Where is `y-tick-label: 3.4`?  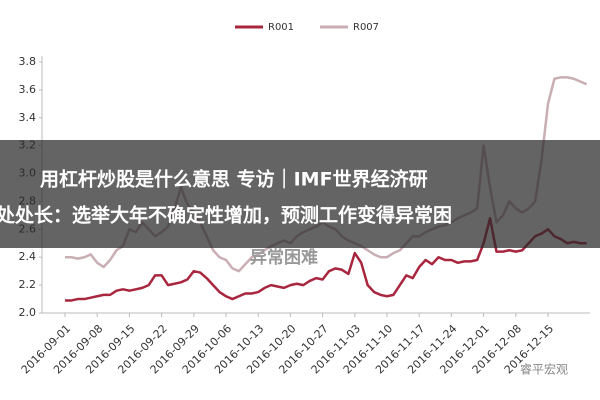
y-tick-label: 3.4 is located at coordinates (28, 117).